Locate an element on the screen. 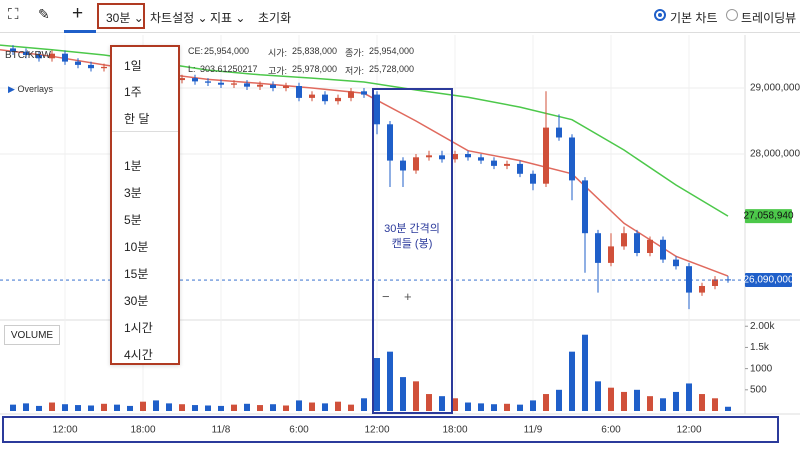  dropdown-item: 한 달 is located at coordinates (137, 119).